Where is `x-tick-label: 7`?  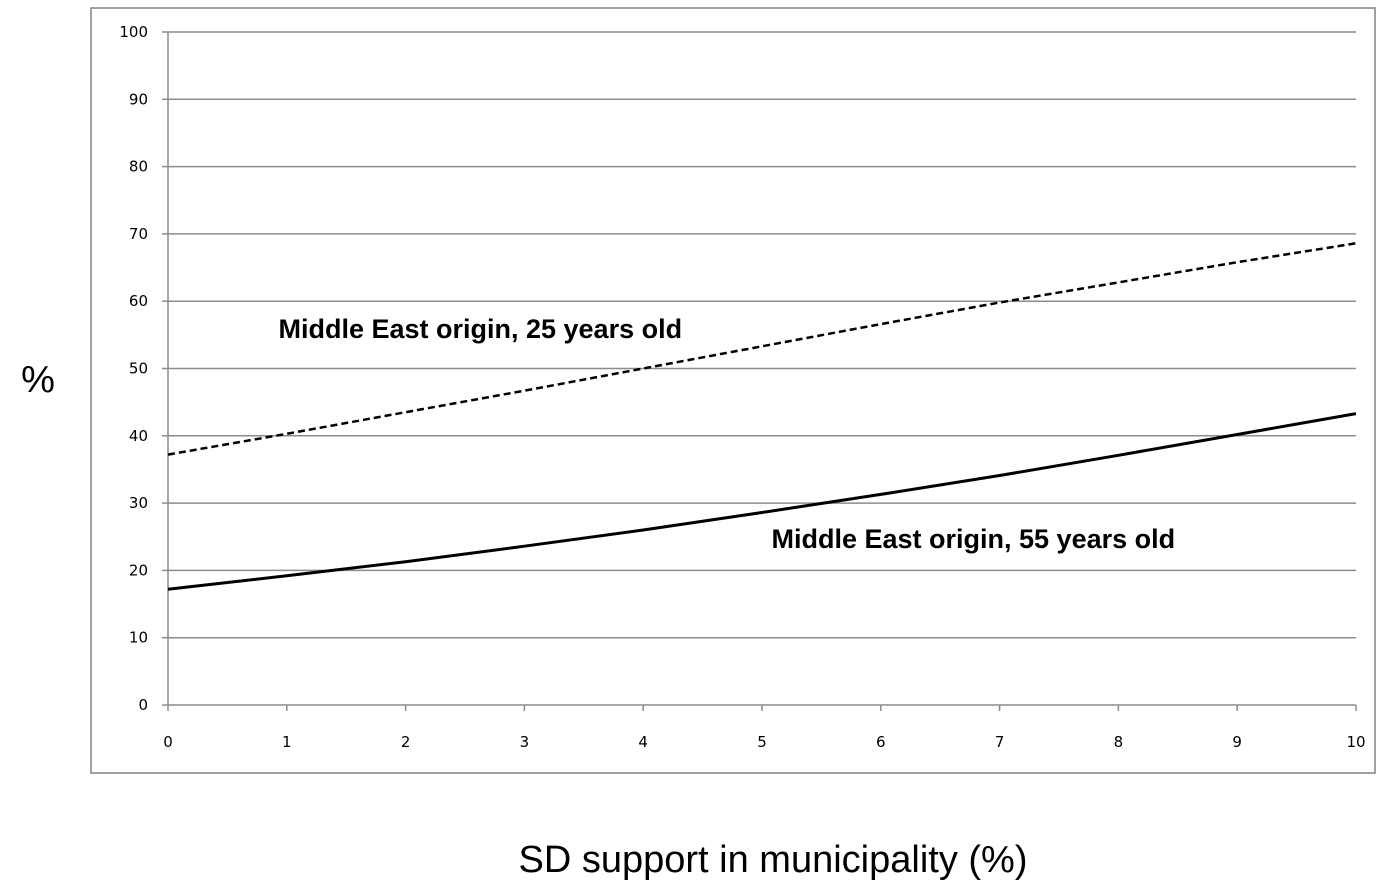
x-tick-label: 7 is located at coordinates (1000, 742).